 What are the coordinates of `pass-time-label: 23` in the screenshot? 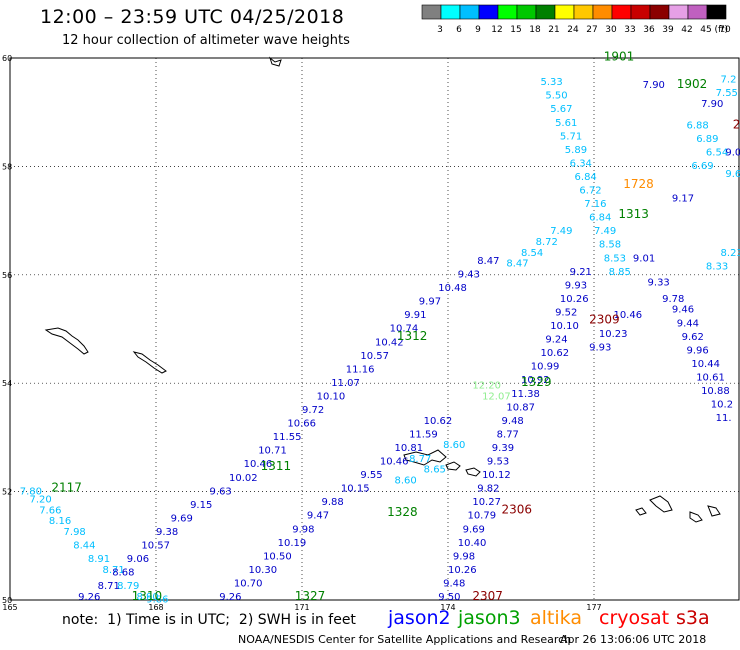 It's located at (736, 124).